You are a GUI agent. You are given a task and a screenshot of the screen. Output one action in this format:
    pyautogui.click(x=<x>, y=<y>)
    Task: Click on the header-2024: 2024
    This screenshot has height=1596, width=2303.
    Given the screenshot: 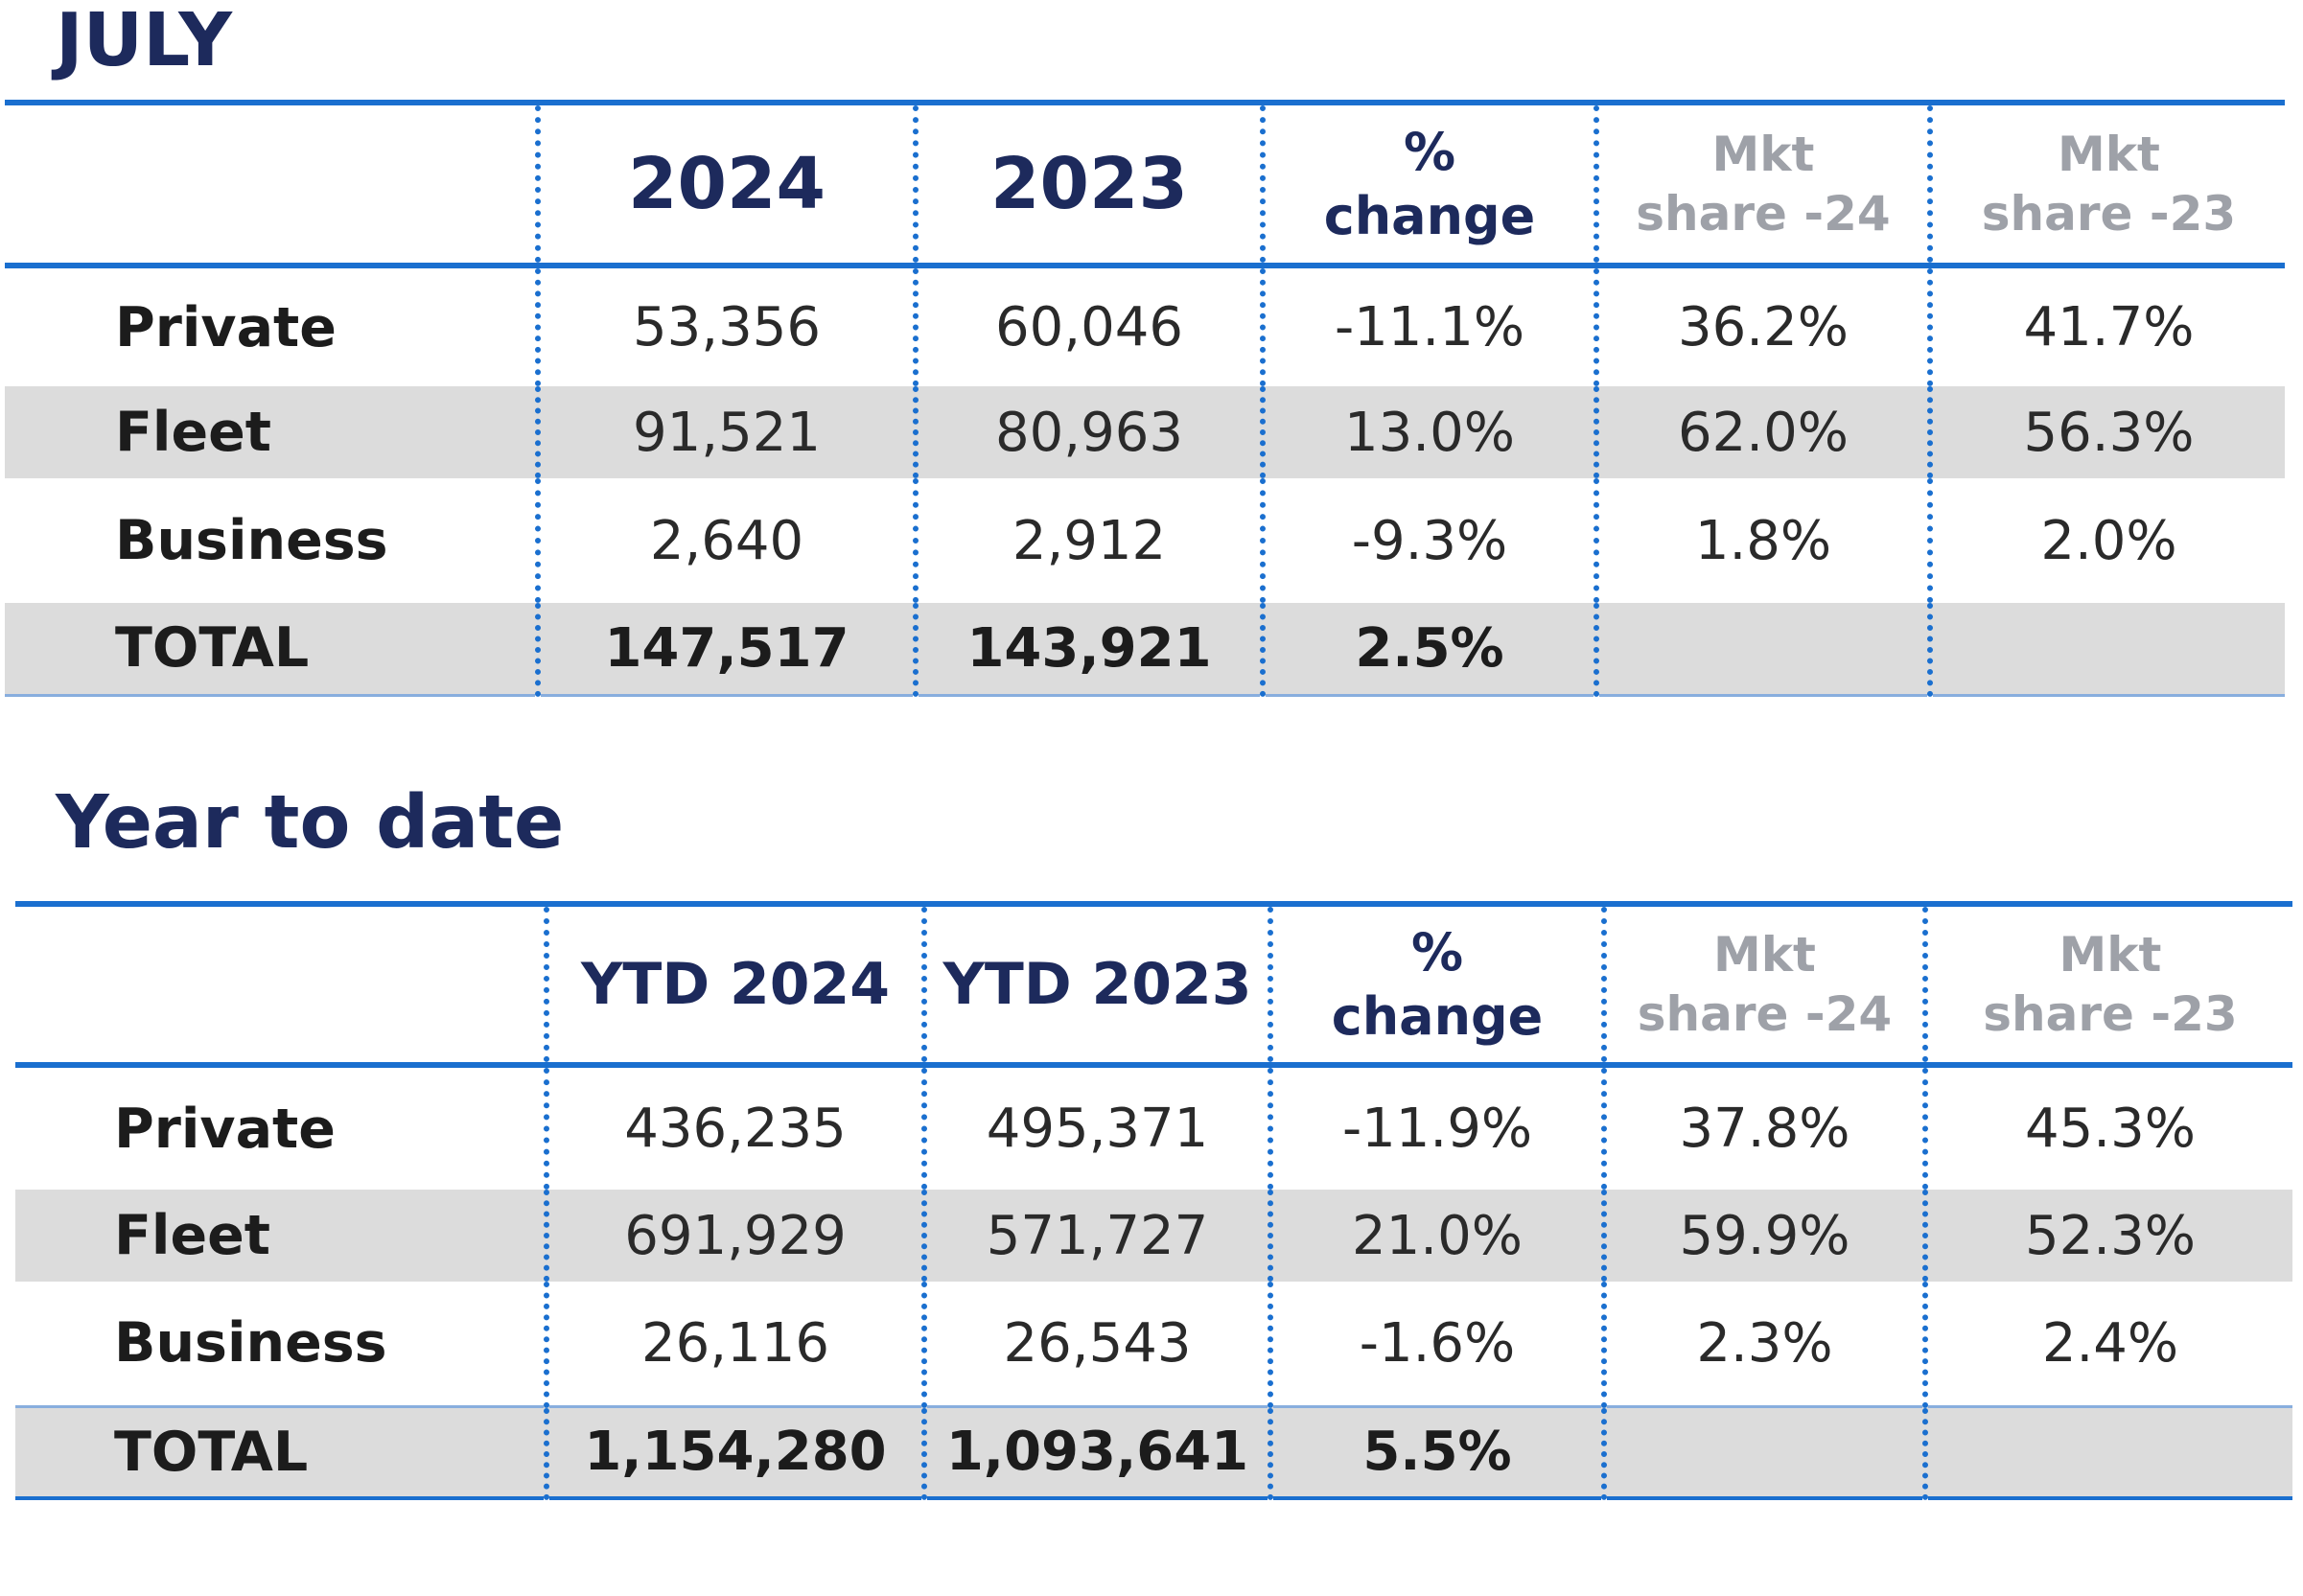 What is the action you would take?
    pyautogui.click(x=725, y=184)
    